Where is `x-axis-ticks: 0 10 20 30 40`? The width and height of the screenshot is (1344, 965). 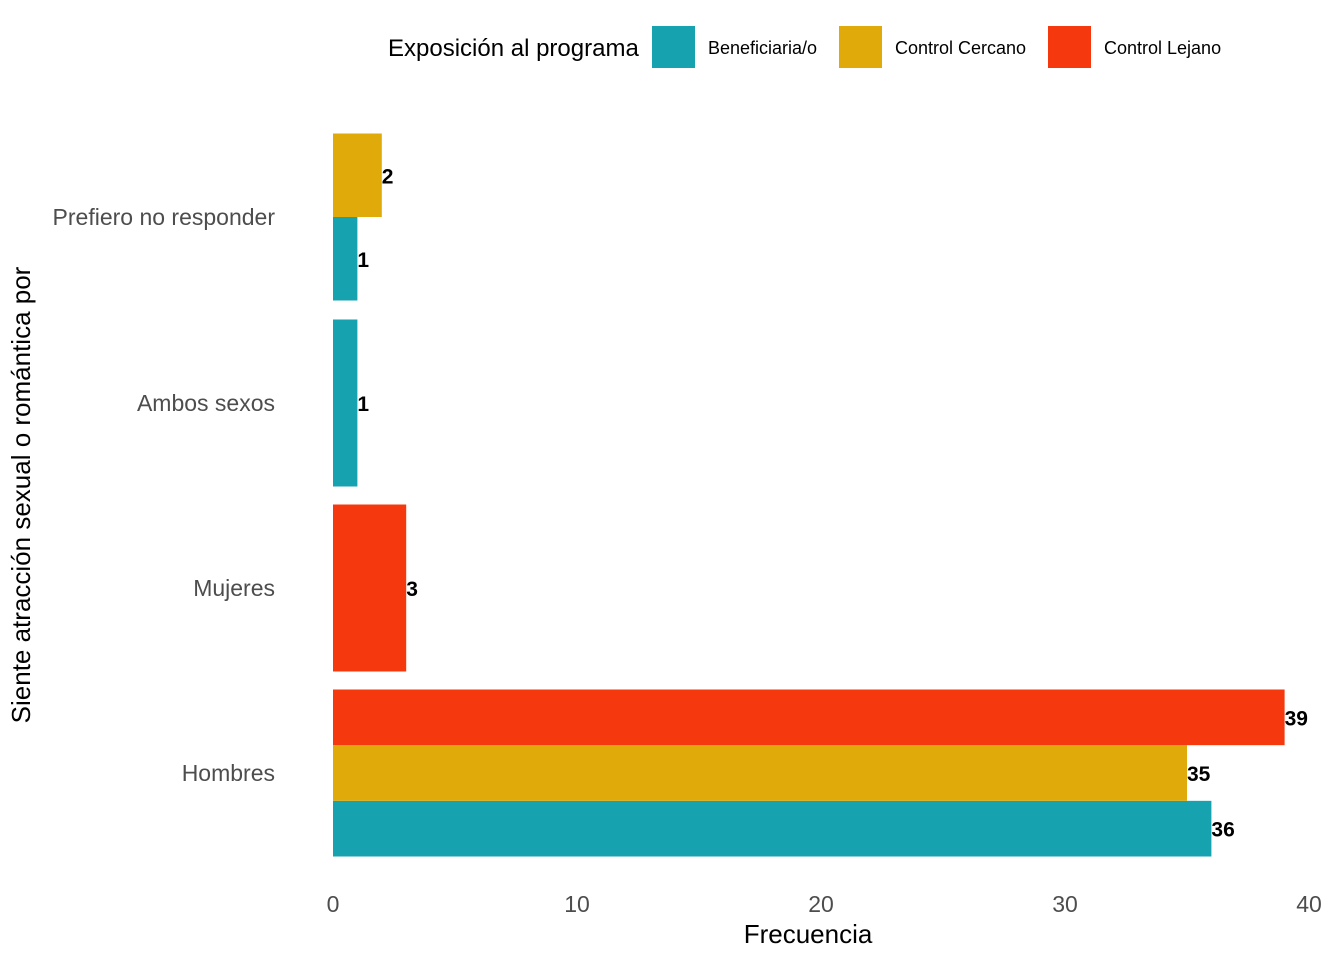 x-axis-ticks: 0 10 20 30 40 is located at coordinates (824, 904).